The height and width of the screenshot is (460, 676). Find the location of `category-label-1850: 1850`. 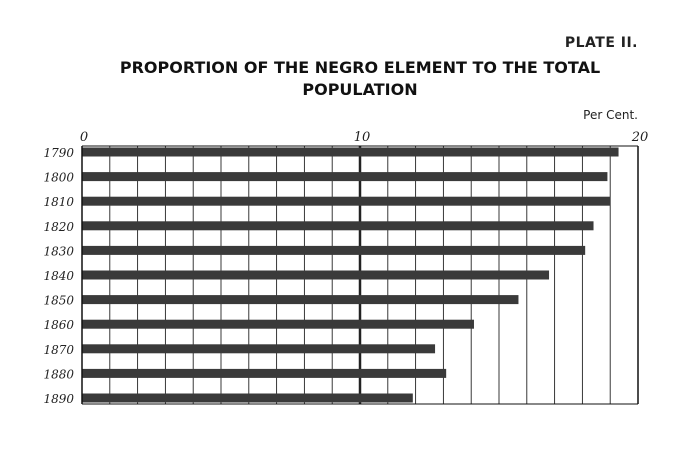

category-label-1850: 1850 is located at coordinates (58, 301).